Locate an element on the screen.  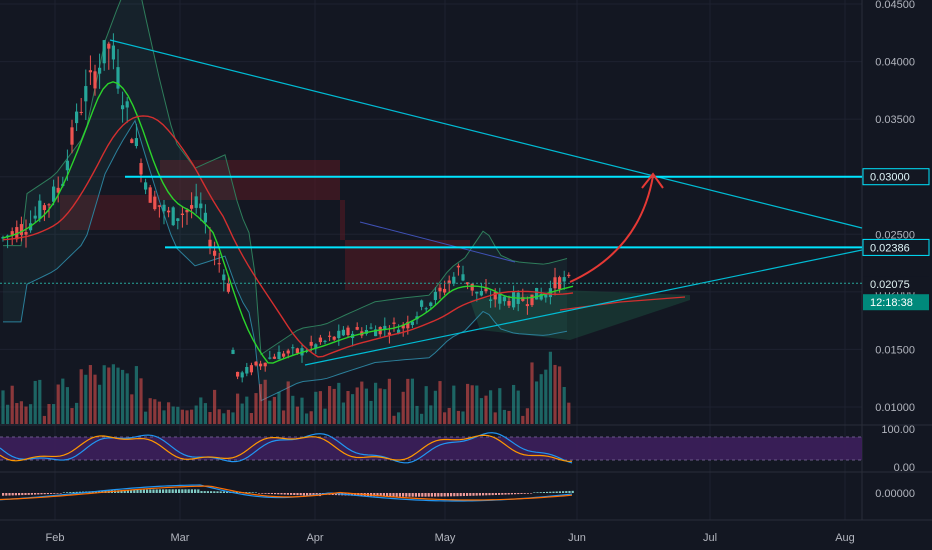
channel-line is located at coordinates (437, 242).